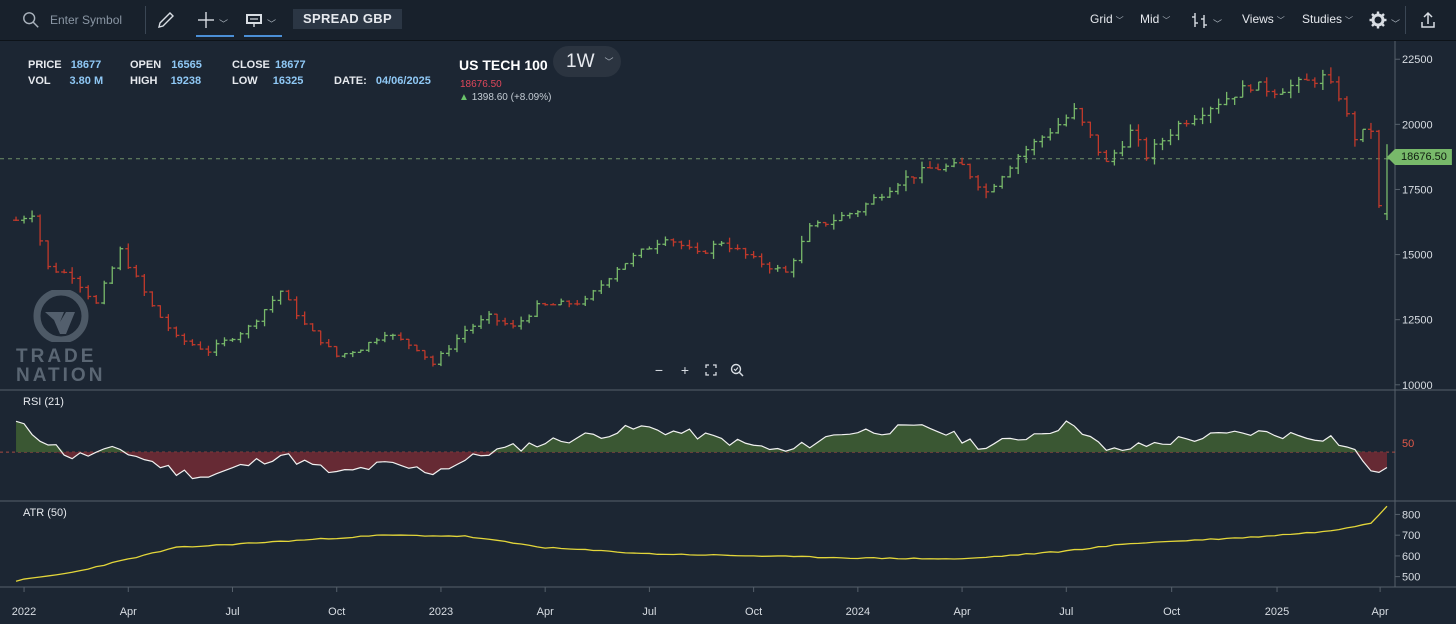 The height and width of the screenshot is (624, 1456). I want to click on crosshair-icon, so click(206, 20).